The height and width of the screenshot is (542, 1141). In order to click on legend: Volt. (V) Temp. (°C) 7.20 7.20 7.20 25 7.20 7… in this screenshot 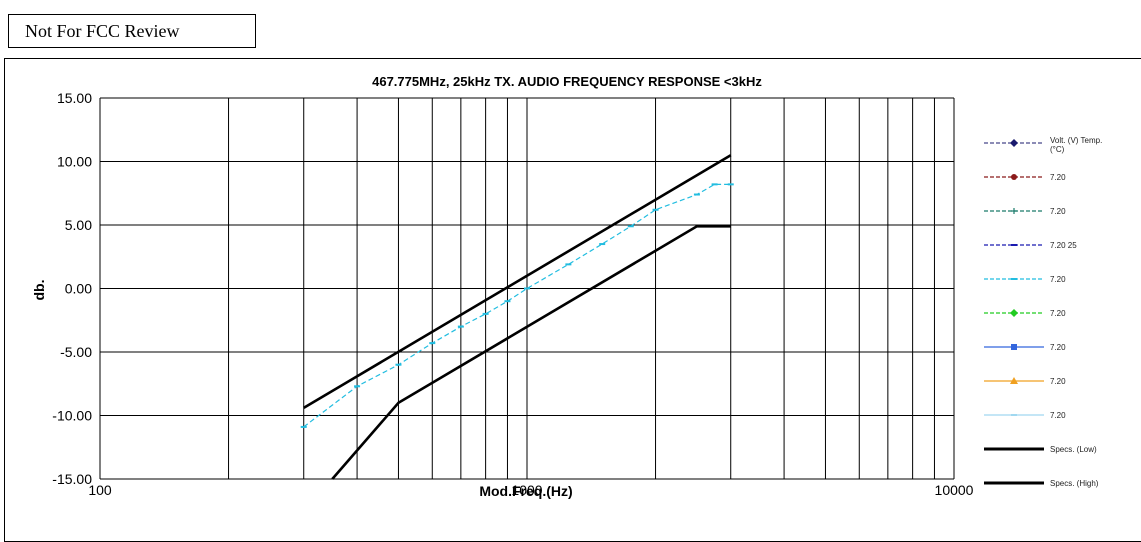, I will do `click(1043, 312)`.